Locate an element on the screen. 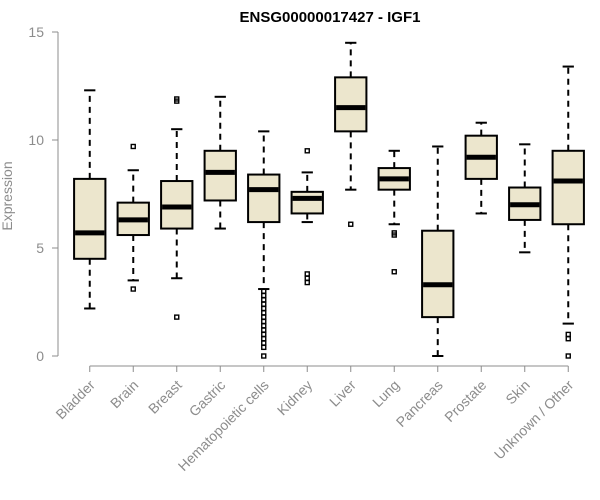 This screenshot has height=500, width=600. box-unknown-other is located at coordinates (568, 212).